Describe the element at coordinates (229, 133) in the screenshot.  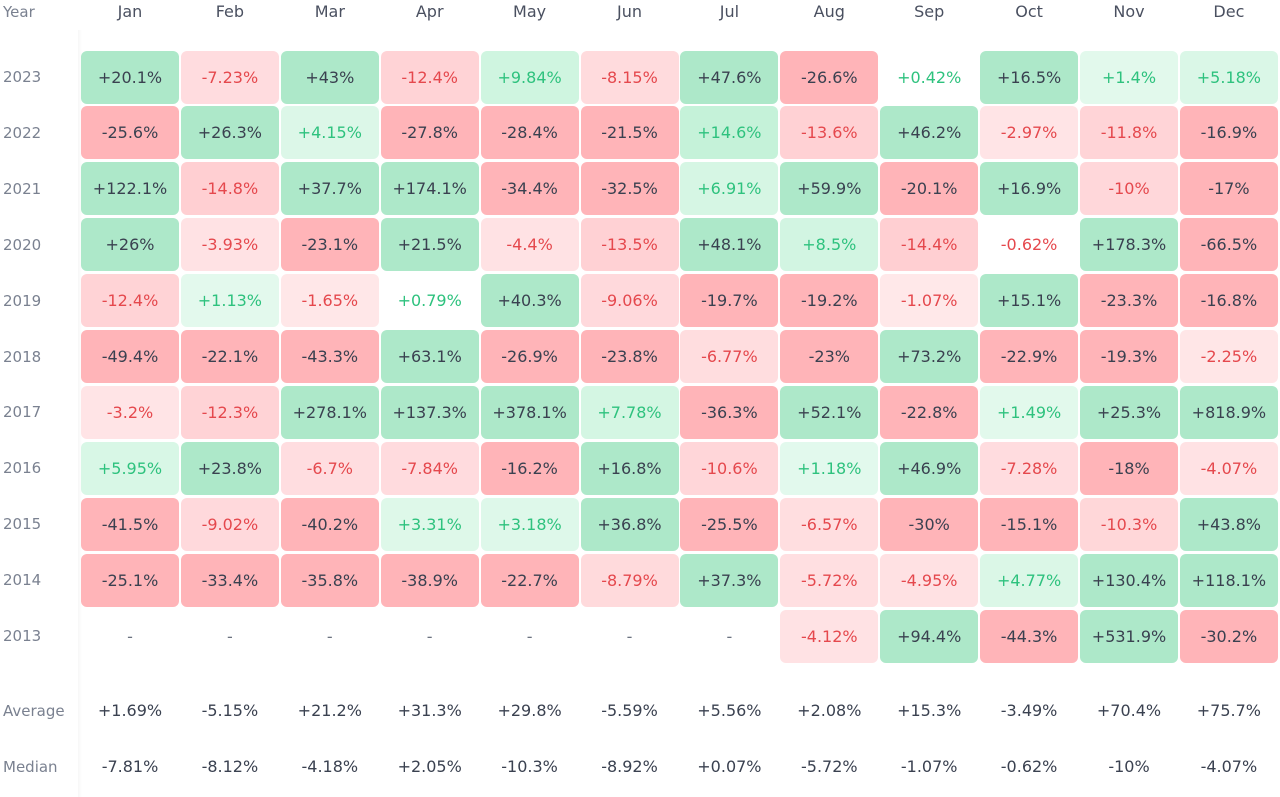
I see `heatmap-cell: +26.3%` at that location.